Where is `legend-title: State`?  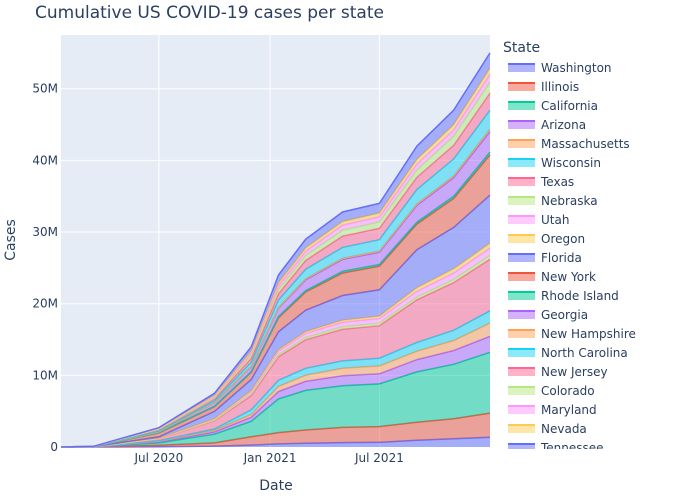 legend-title: State is located at coordinates (521, 48).